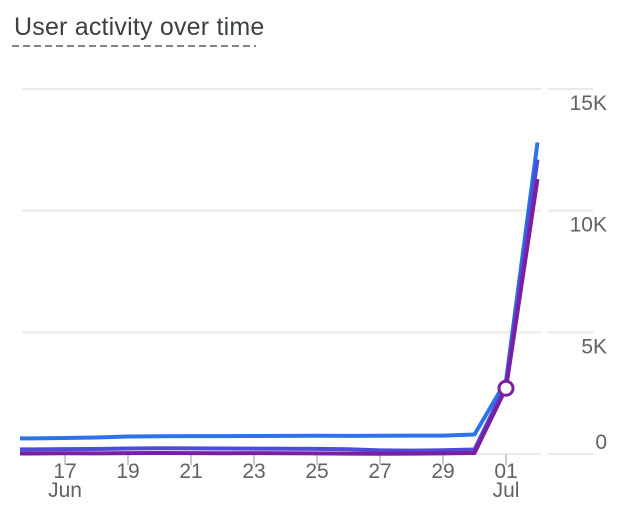  Describe the element at coordinates (134, 46) in the screenshot. I see `title-underline` at that location.